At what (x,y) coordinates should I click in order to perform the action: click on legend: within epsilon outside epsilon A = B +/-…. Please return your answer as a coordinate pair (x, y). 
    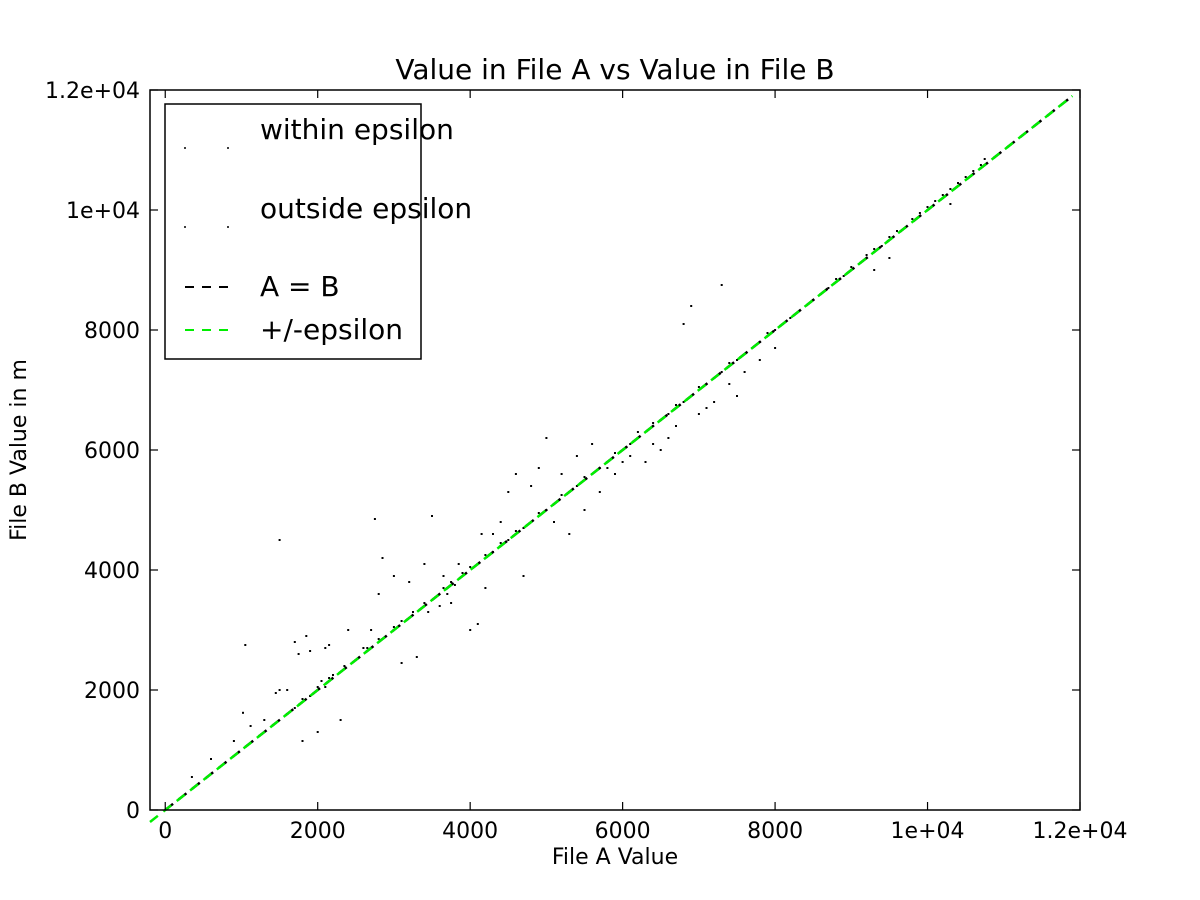
    Looking at the image, I should click on (318, 231).